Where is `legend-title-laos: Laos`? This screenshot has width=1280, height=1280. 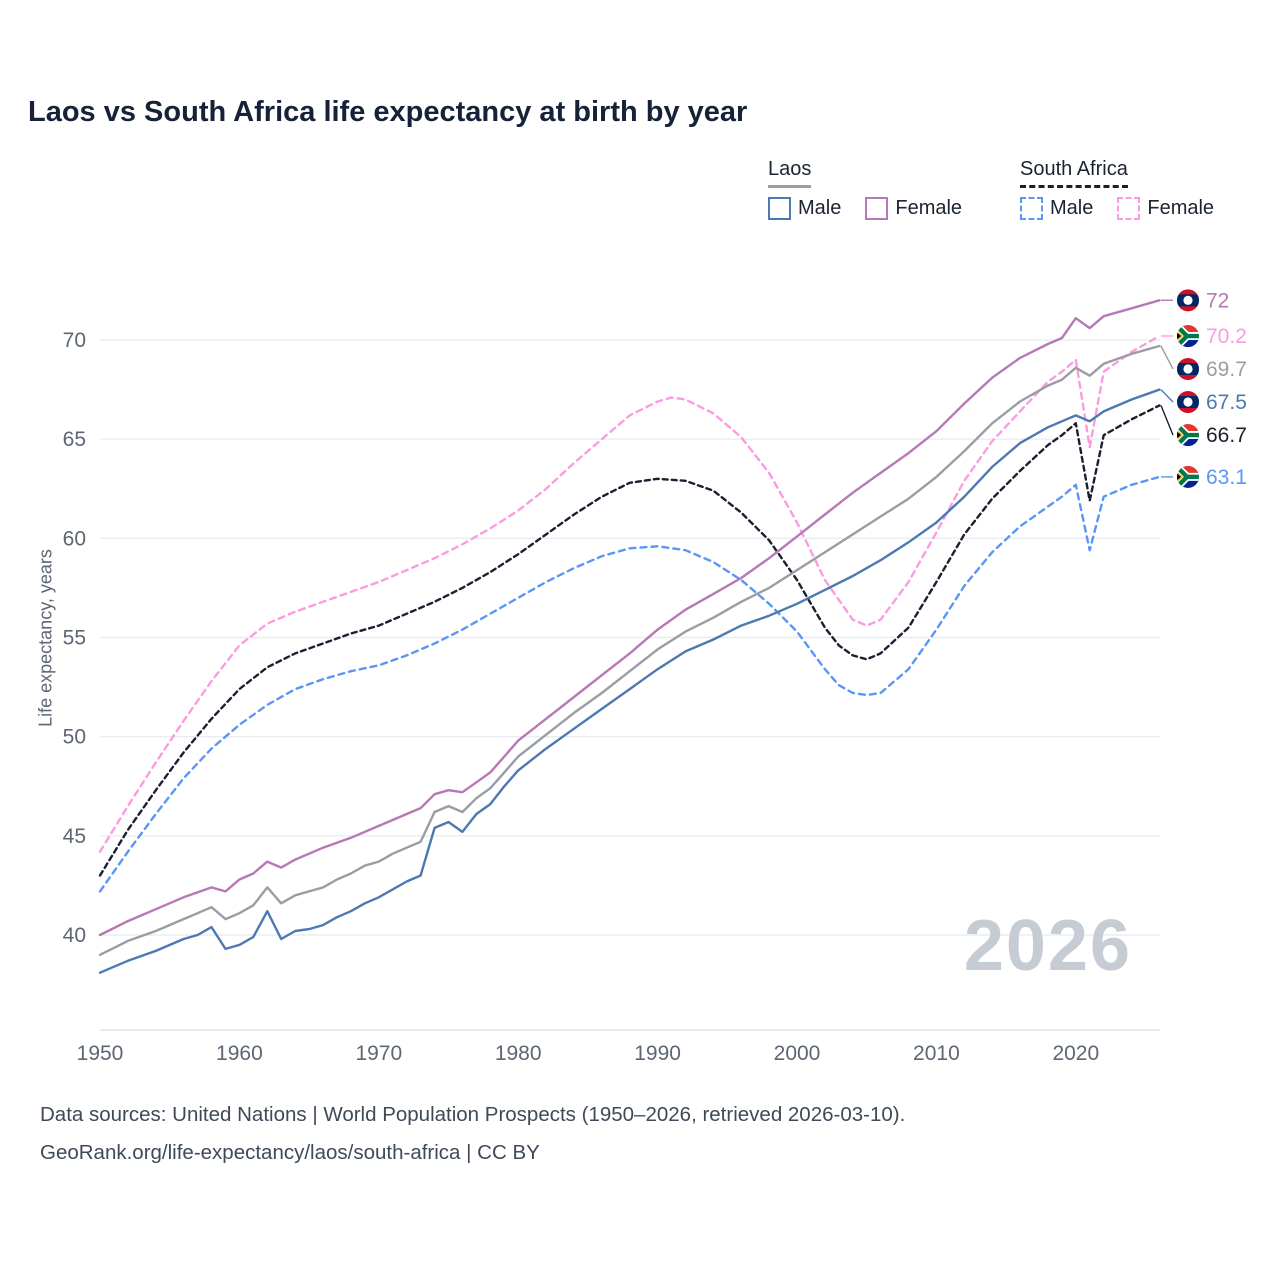 legend-title-laos: Laos is located at coordinates (790, 173).